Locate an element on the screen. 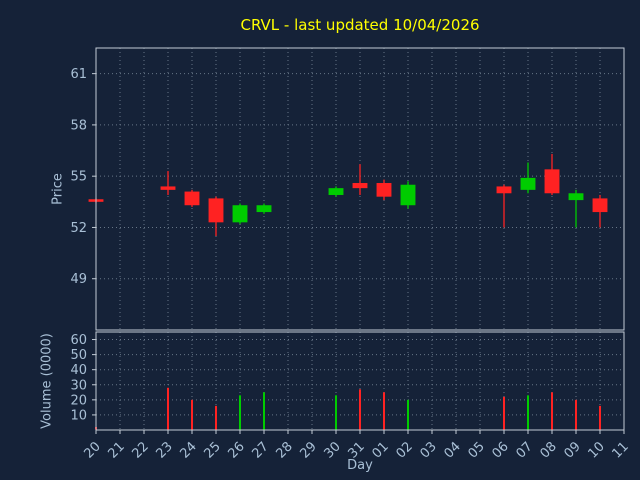 Image resolution: width=640 pixels, height=480 pixels. volume-tick-label: 10 is located at coordinates (78, 415).